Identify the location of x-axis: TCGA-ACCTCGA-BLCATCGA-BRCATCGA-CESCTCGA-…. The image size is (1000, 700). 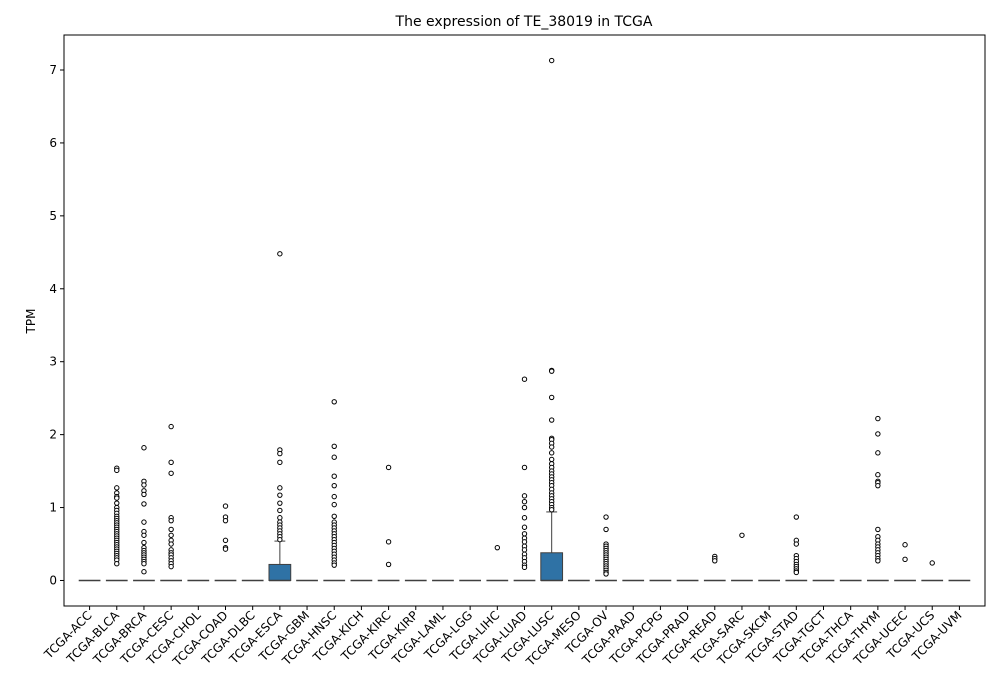
(503, 637).